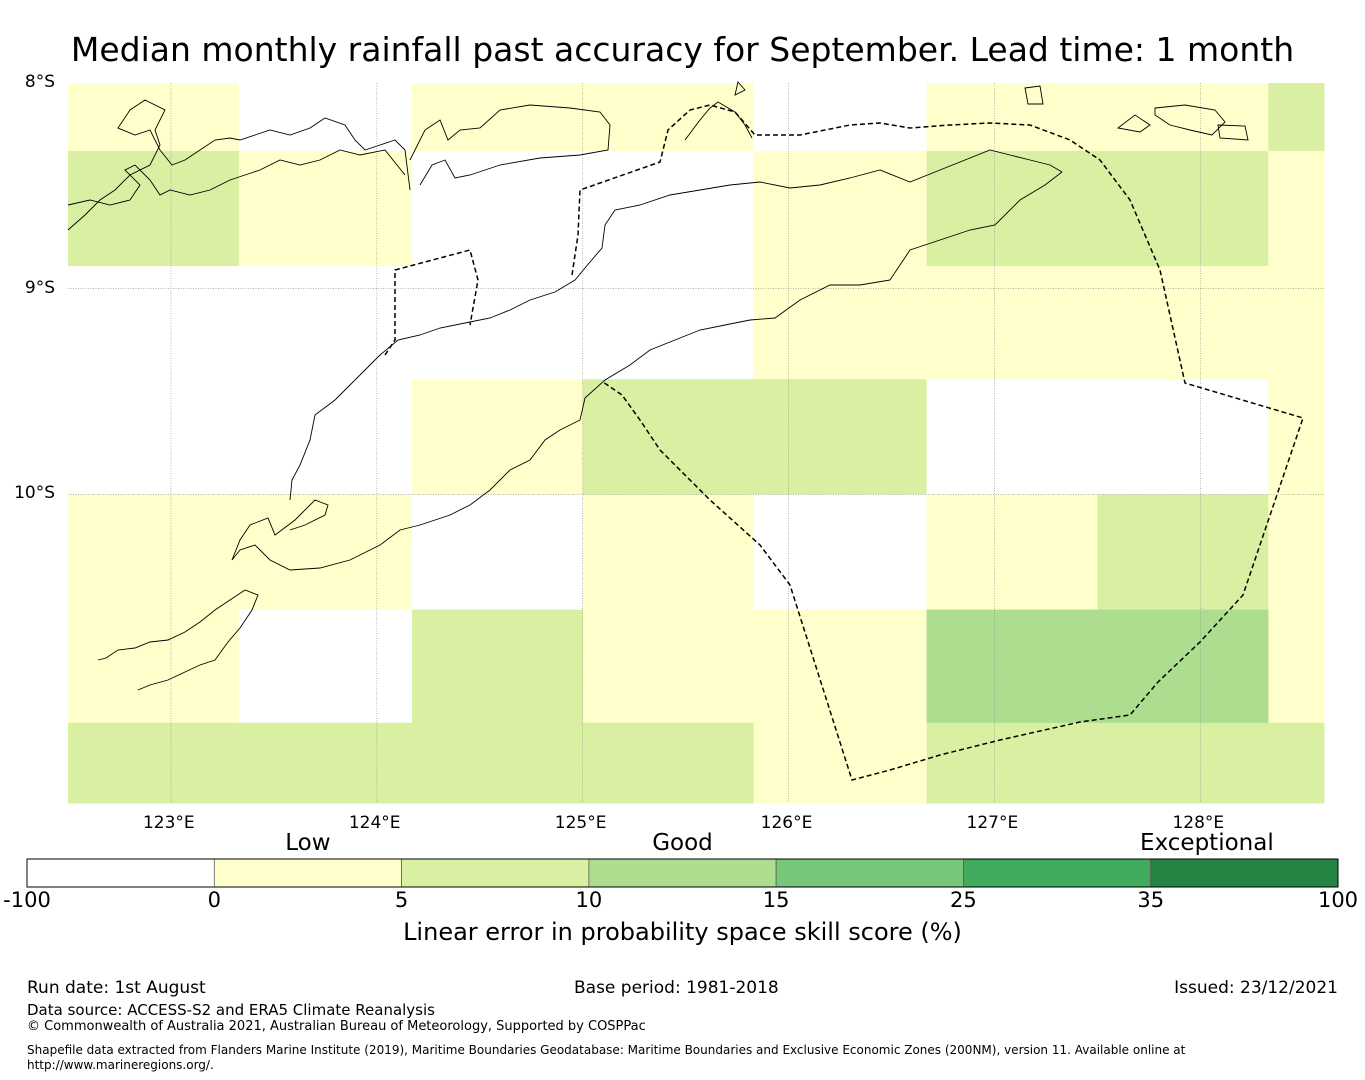  What do you see at coordinates (39, 82) in the screenshot?
I see `latitude-label: 8°S` at bounding box center [39, 82].